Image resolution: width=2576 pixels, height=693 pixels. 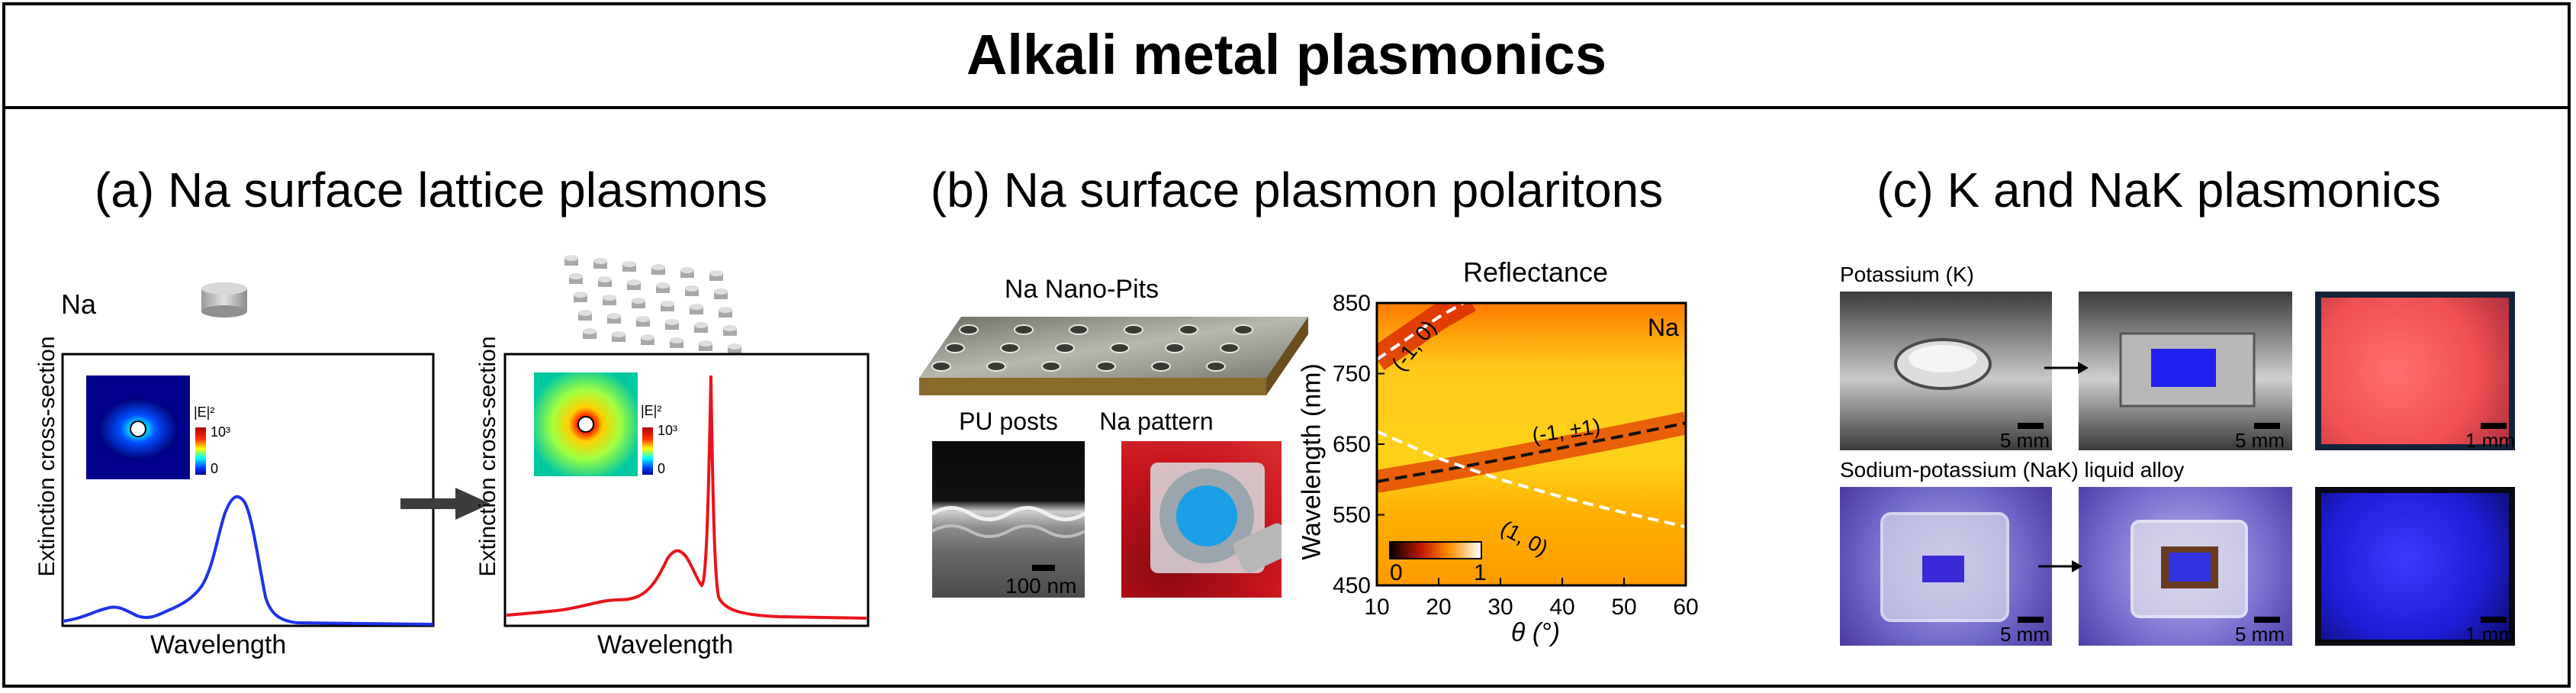 What do you see at coordinates (1157, 421) in the screenshot?
I see `na-pattern-label: Na pattern` at bounding box center [1157, 421].